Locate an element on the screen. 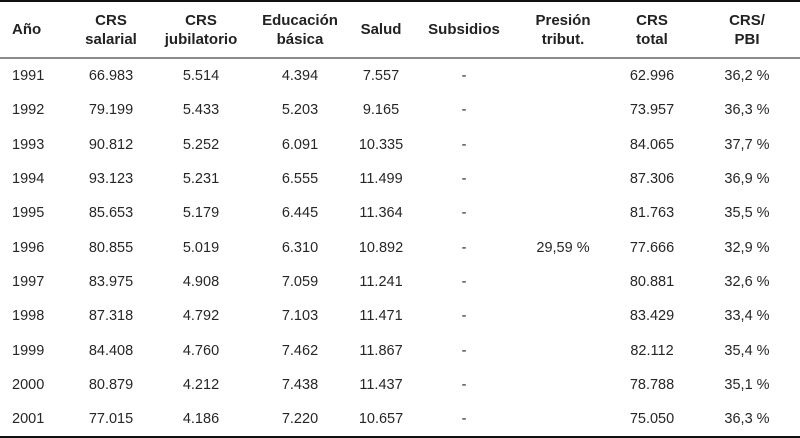 The height and width of the screenshot is (438, 800). cell-salud: 11.241 is located at coordinates (381, 281).